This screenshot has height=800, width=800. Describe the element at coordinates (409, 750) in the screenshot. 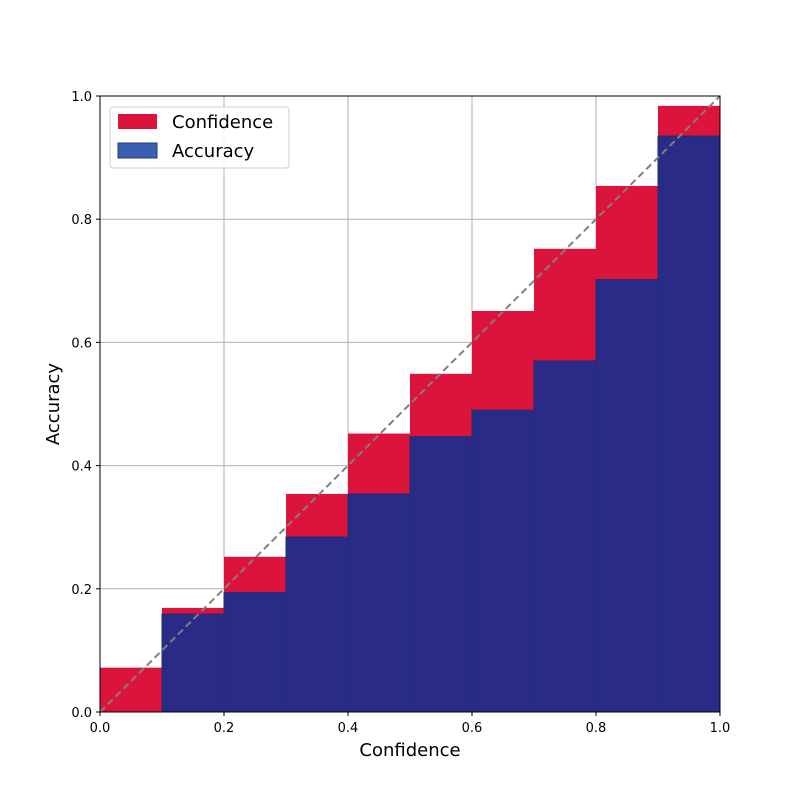

I see `x-axis-title: Confidence` at that location.